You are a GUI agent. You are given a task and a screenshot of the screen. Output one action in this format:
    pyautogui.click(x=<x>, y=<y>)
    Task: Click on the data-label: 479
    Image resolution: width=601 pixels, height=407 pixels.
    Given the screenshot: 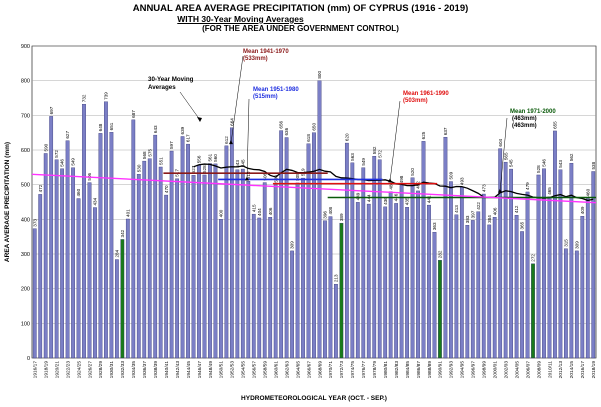 What is the action you would take?
    pyautogui.click(x=527, y=186)
    